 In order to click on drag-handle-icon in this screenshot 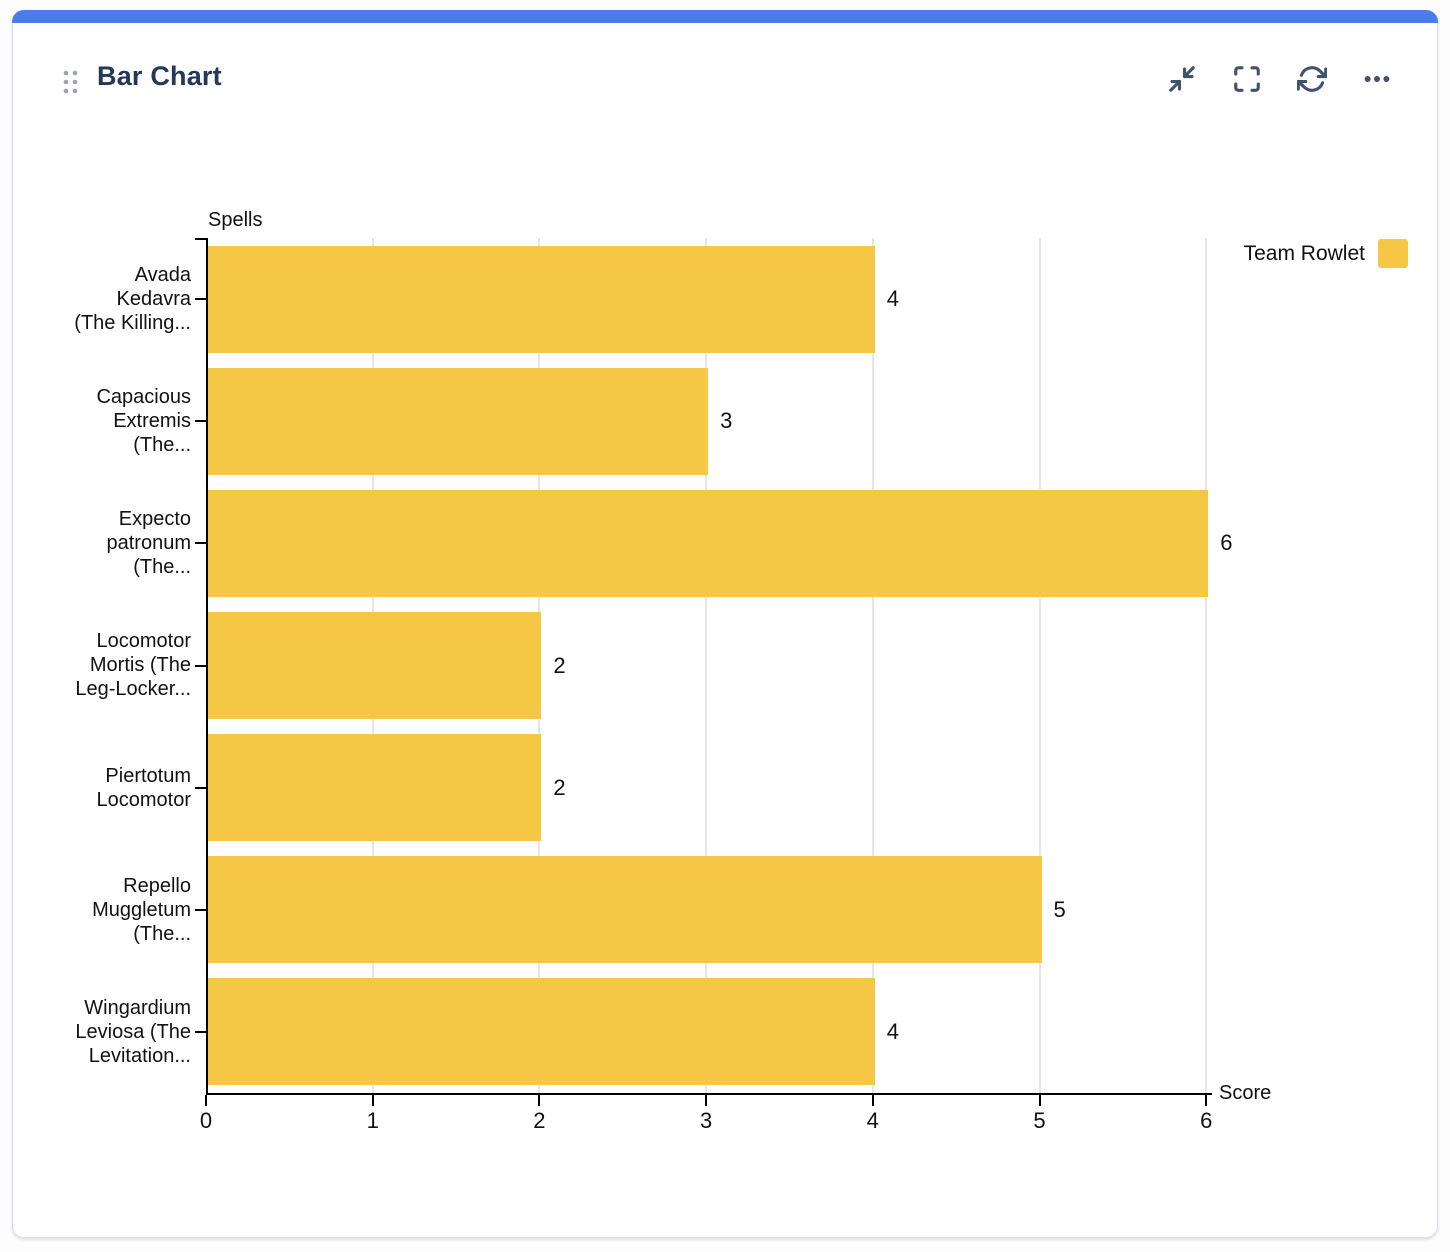, I will do `click(70, 82)`.